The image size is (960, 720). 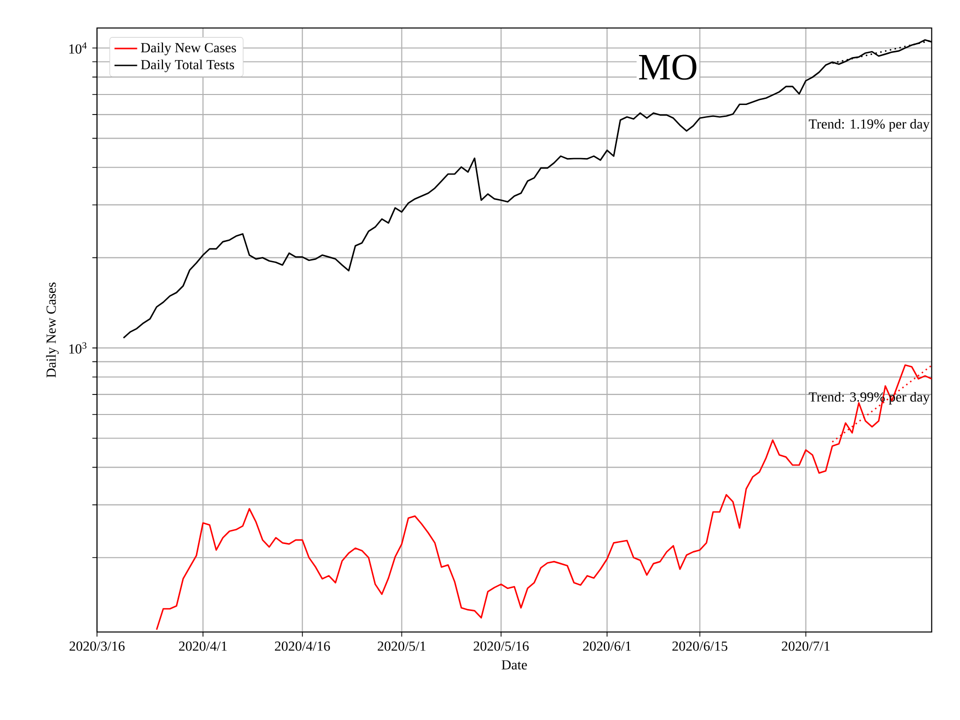 I want to click on x-tick-label: 2020/4/1, so click(x=203, y=646).